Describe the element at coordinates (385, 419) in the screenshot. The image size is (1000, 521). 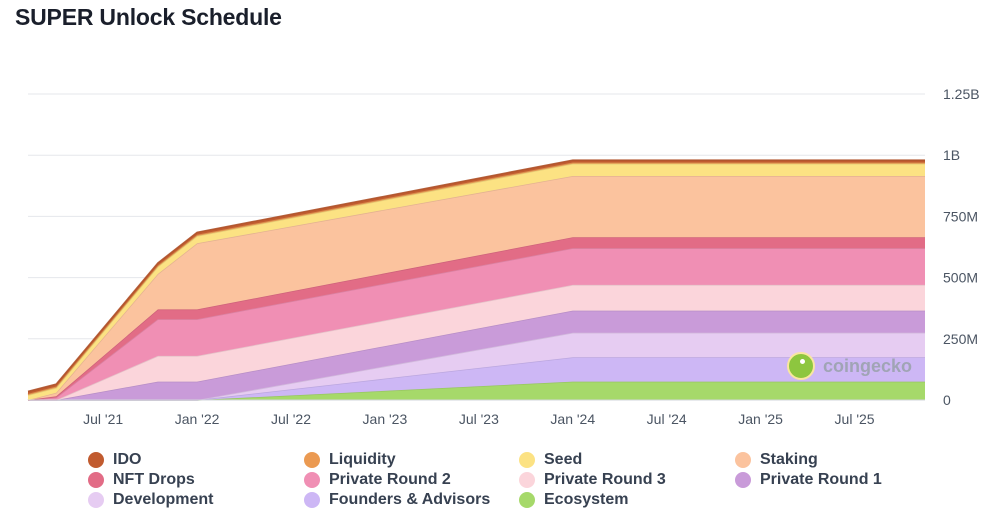
I see `x-tick-label: Jan '23` at that location.